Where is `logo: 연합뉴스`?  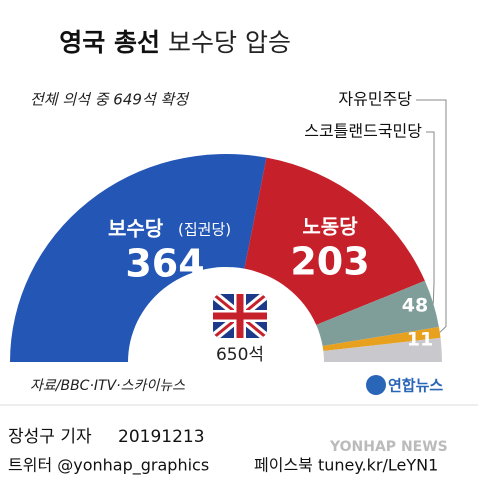
logo: 연합뉴스 is located at coordinates (404, 385).